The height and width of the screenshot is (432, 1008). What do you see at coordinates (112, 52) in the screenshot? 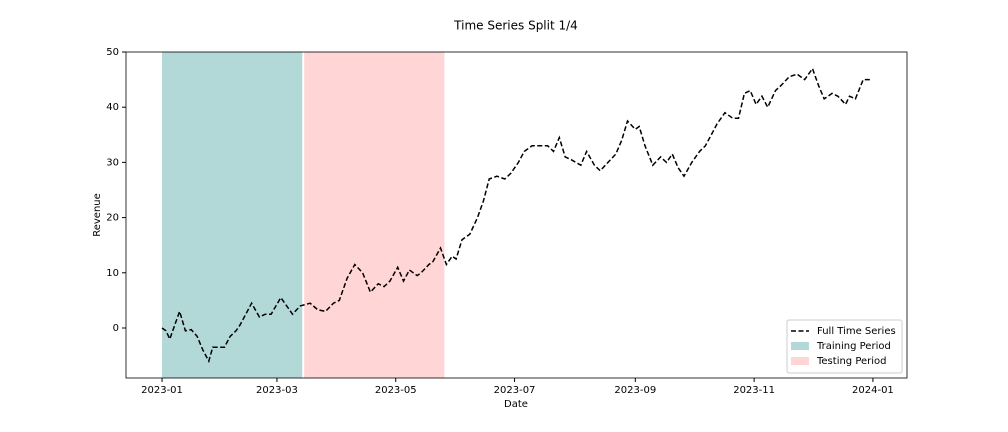
I see `y-tick-label: 50` at bounding box center [112, 52].